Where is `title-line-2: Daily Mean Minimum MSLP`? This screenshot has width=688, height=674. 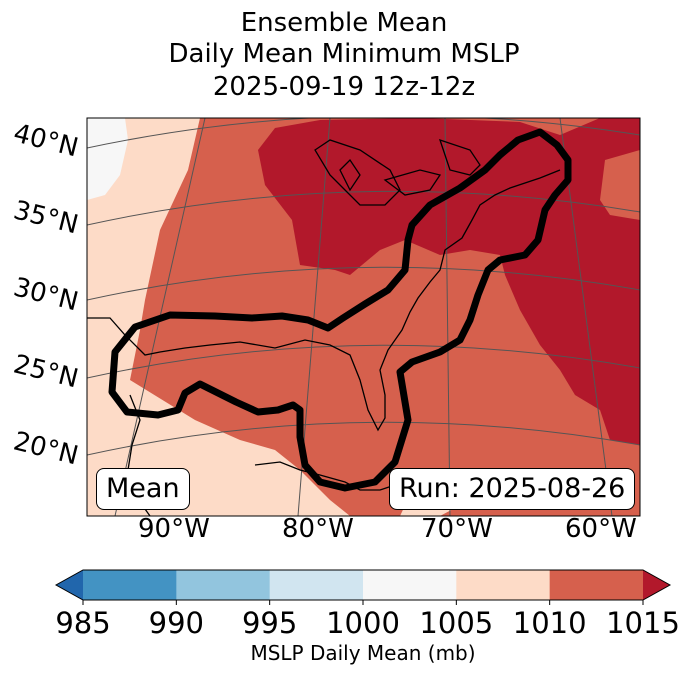 title-line-2: Daily Mean Minimum MSLP is located at coordinates (344, 54).